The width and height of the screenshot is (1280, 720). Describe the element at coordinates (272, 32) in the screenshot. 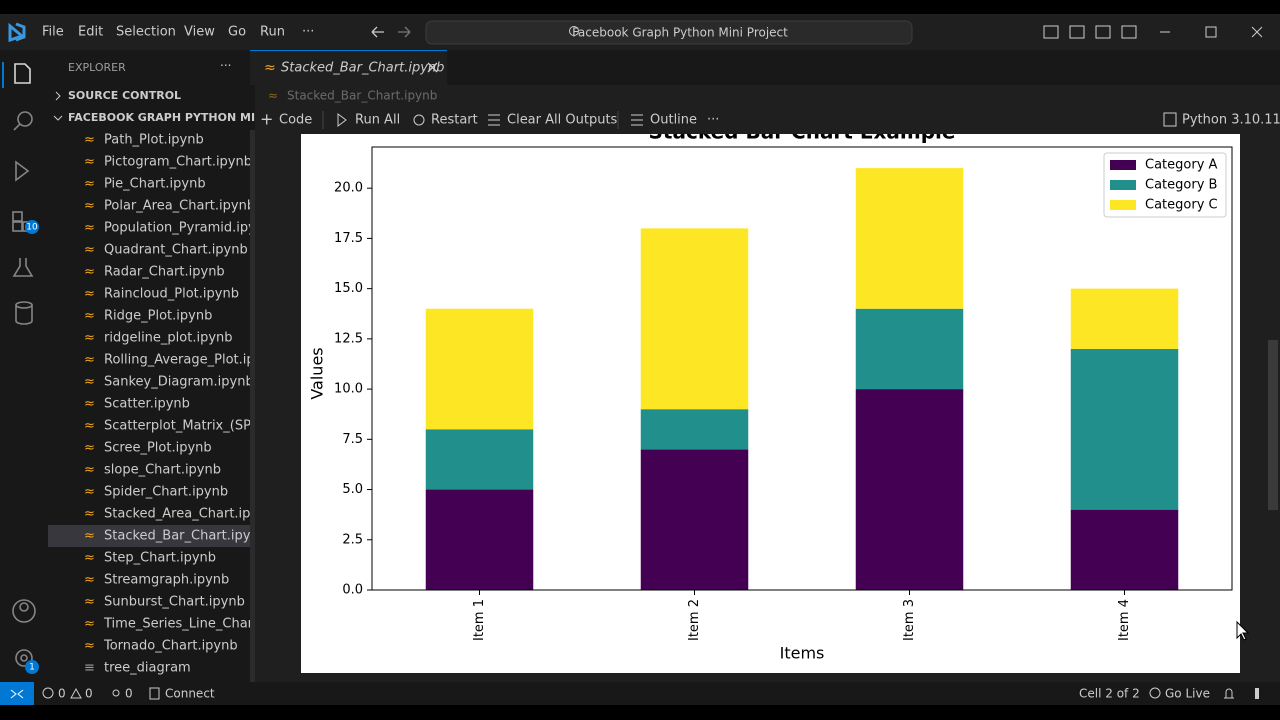

I see `menu-item: Run` at that location.